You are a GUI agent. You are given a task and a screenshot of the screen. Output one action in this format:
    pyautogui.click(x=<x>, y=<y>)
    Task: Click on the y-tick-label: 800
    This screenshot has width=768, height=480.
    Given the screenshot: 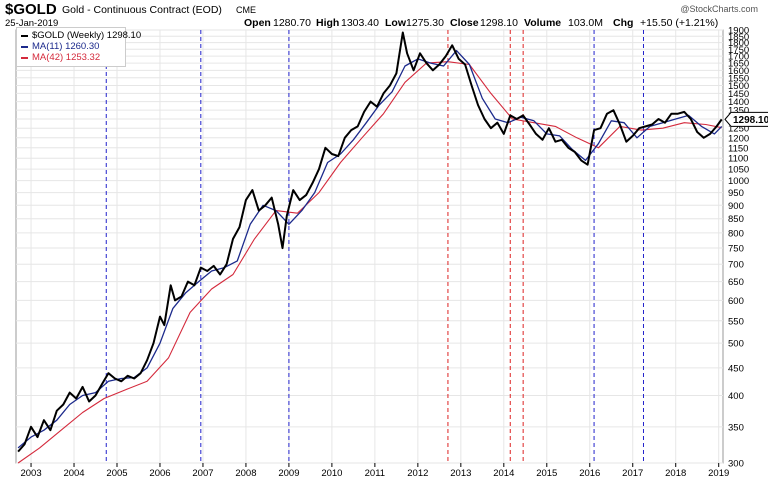 What is the action you would take?
    pyautogui.click(x=736, y=233)
    